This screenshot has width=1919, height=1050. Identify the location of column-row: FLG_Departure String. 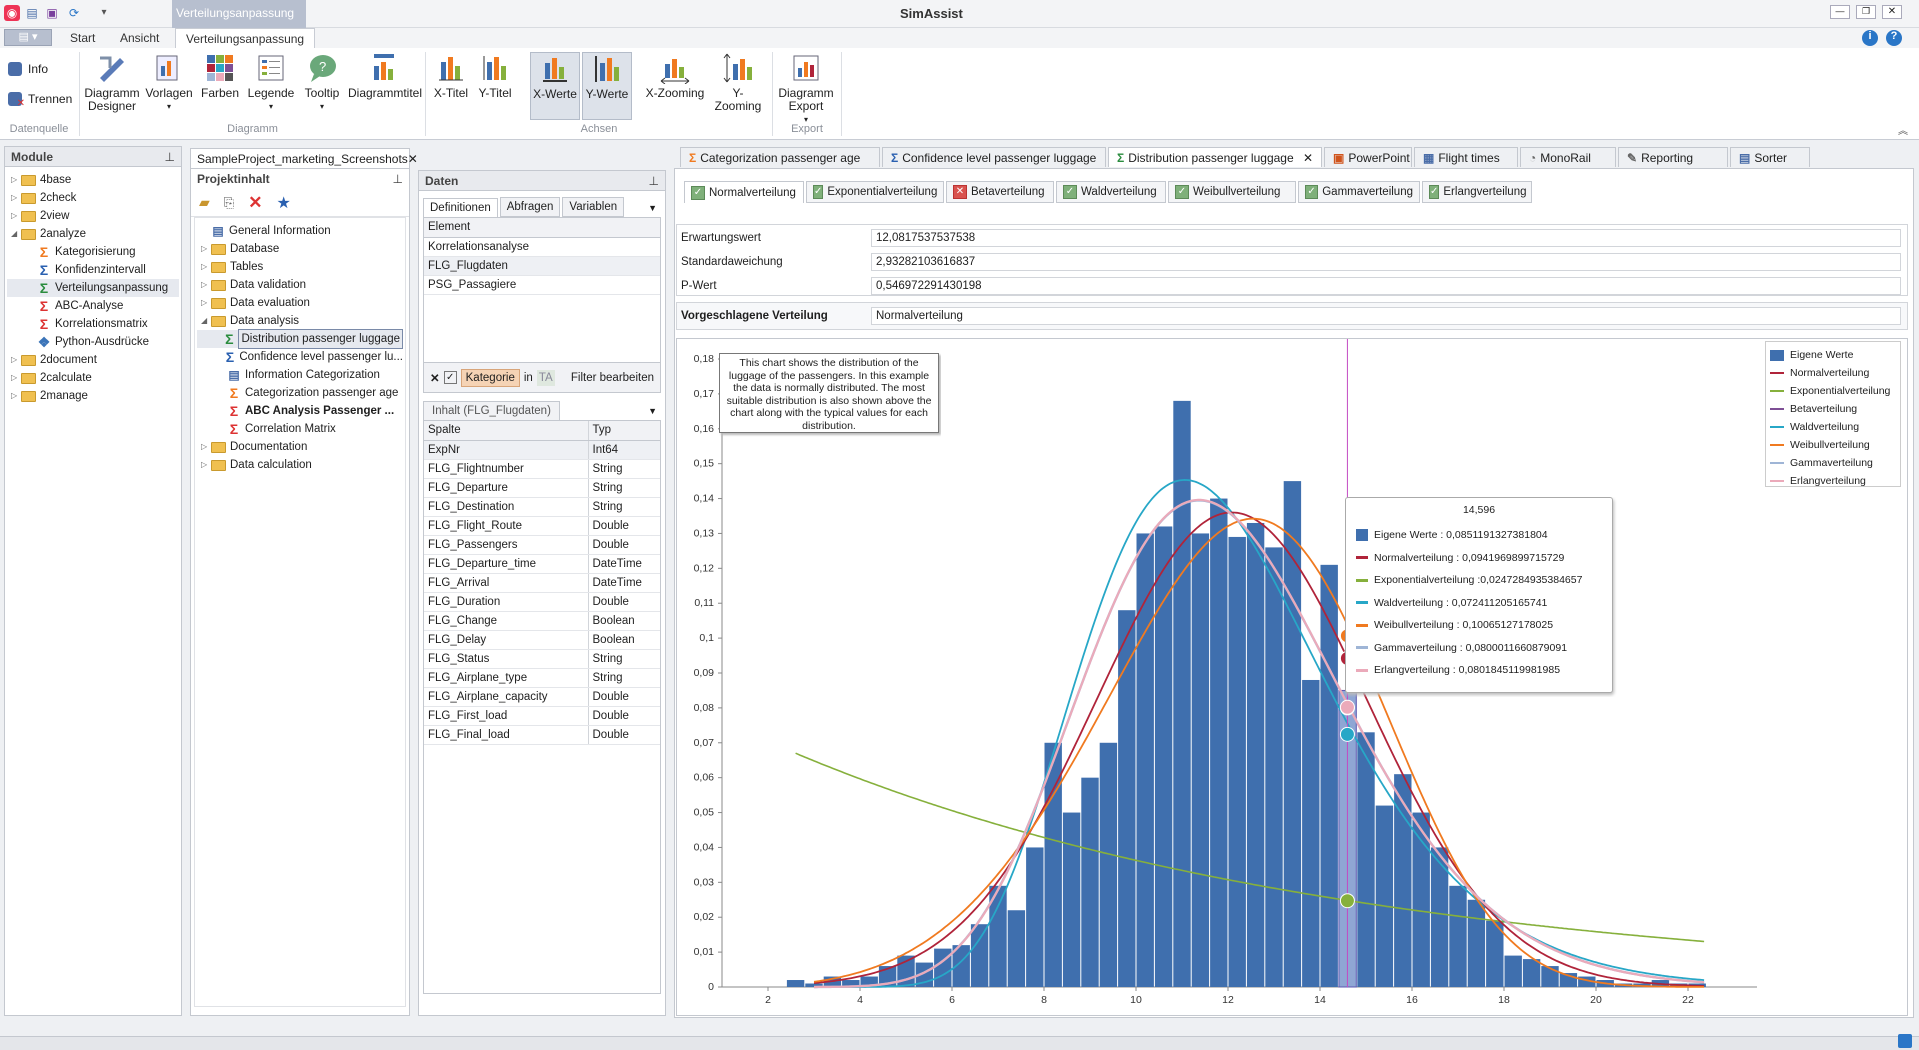
(542, 488).